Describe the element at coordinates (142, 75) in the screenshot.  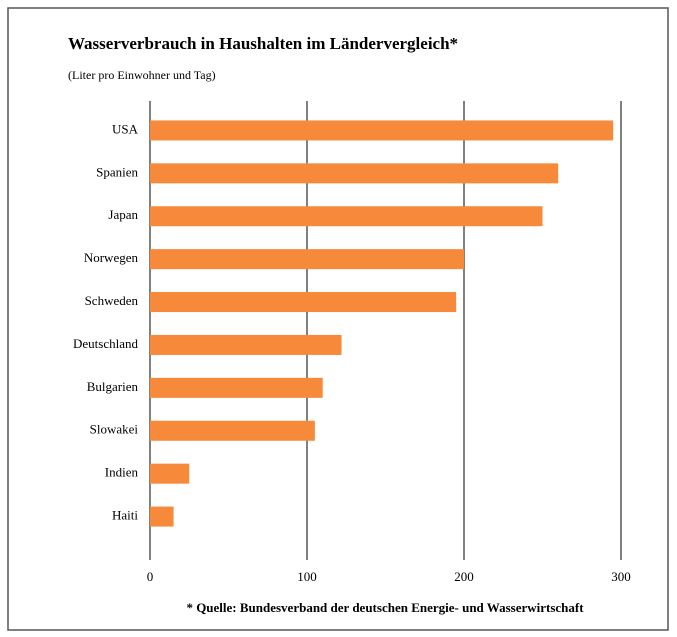
I see `chart-subtitle: (Liter pro Einwohner und Tag)` at that location.